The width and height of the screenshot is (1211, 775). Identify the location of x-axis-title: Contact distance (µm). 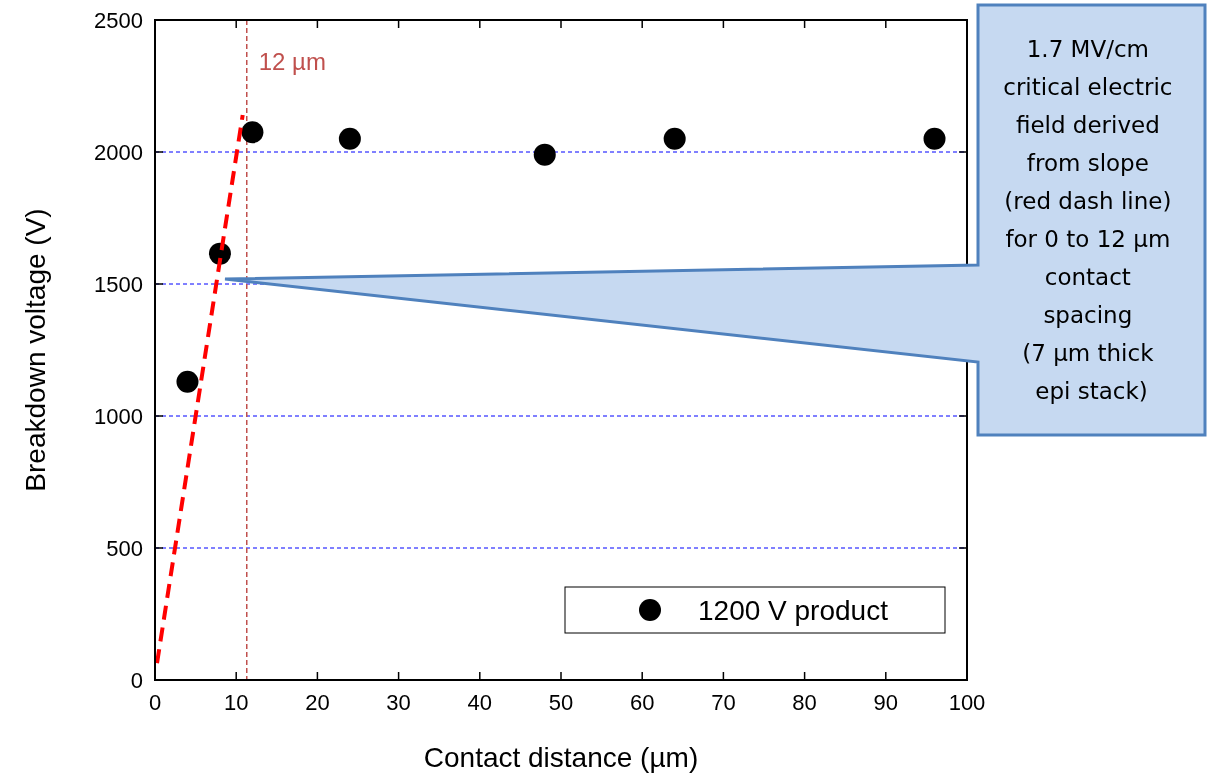
(561, 757).